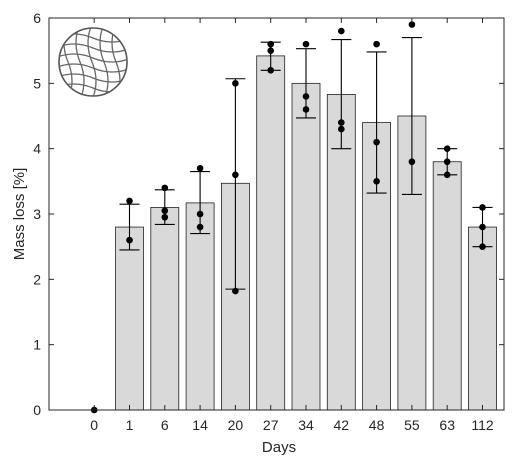 The width and height of the screenshot is (521, 456). Describe the element at coordinates (37, 214) in the screenshot. I see `y-tick-label-3: 3` at that location.